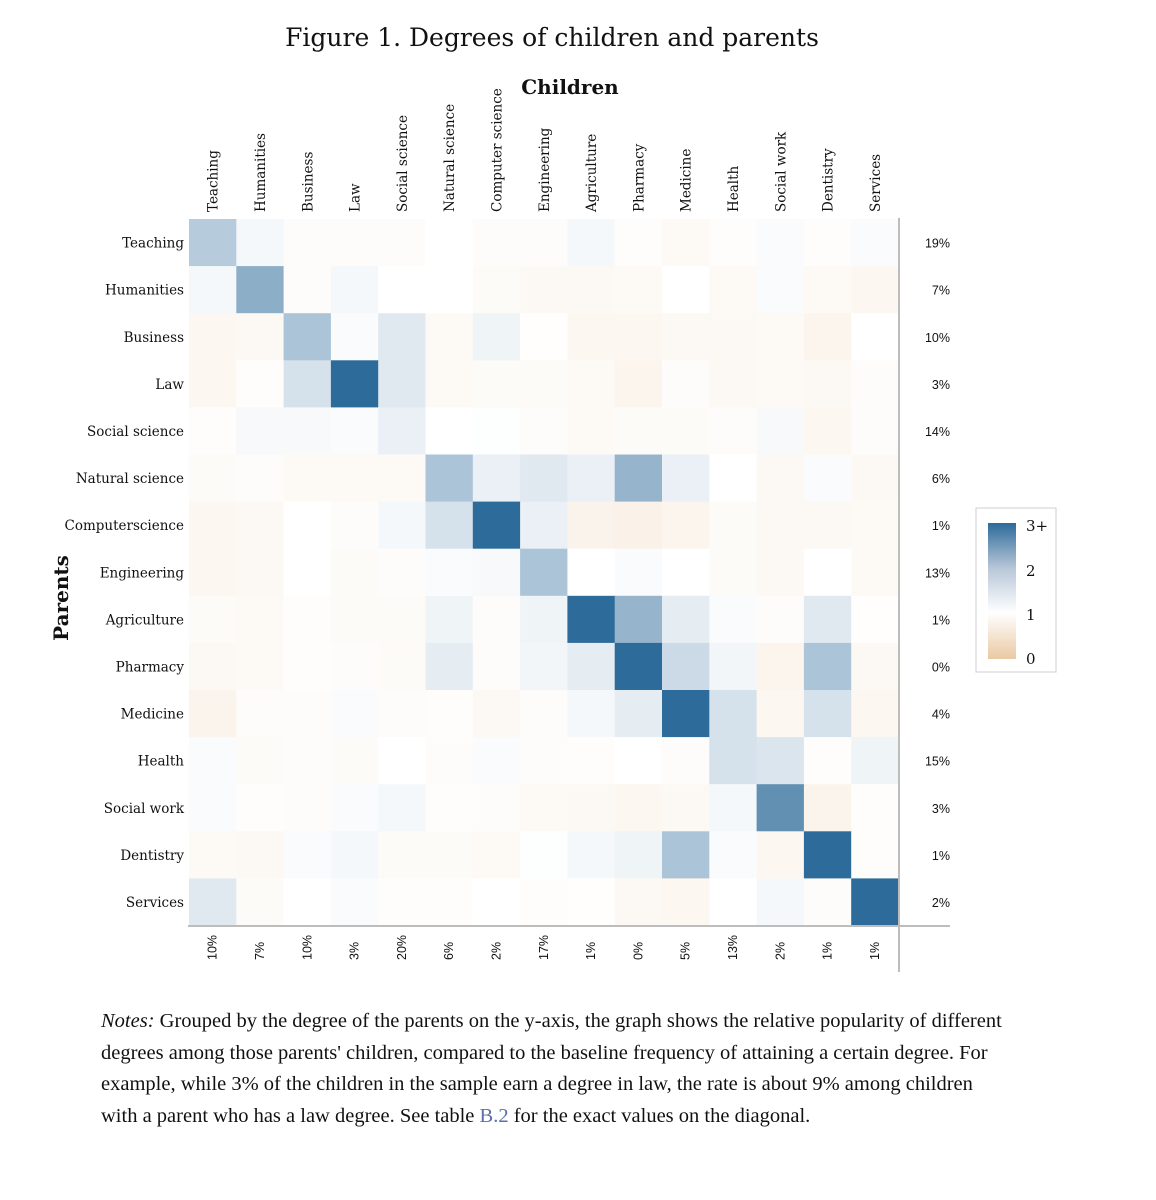  I want to click on column-share: 7%, so click(260, 951).